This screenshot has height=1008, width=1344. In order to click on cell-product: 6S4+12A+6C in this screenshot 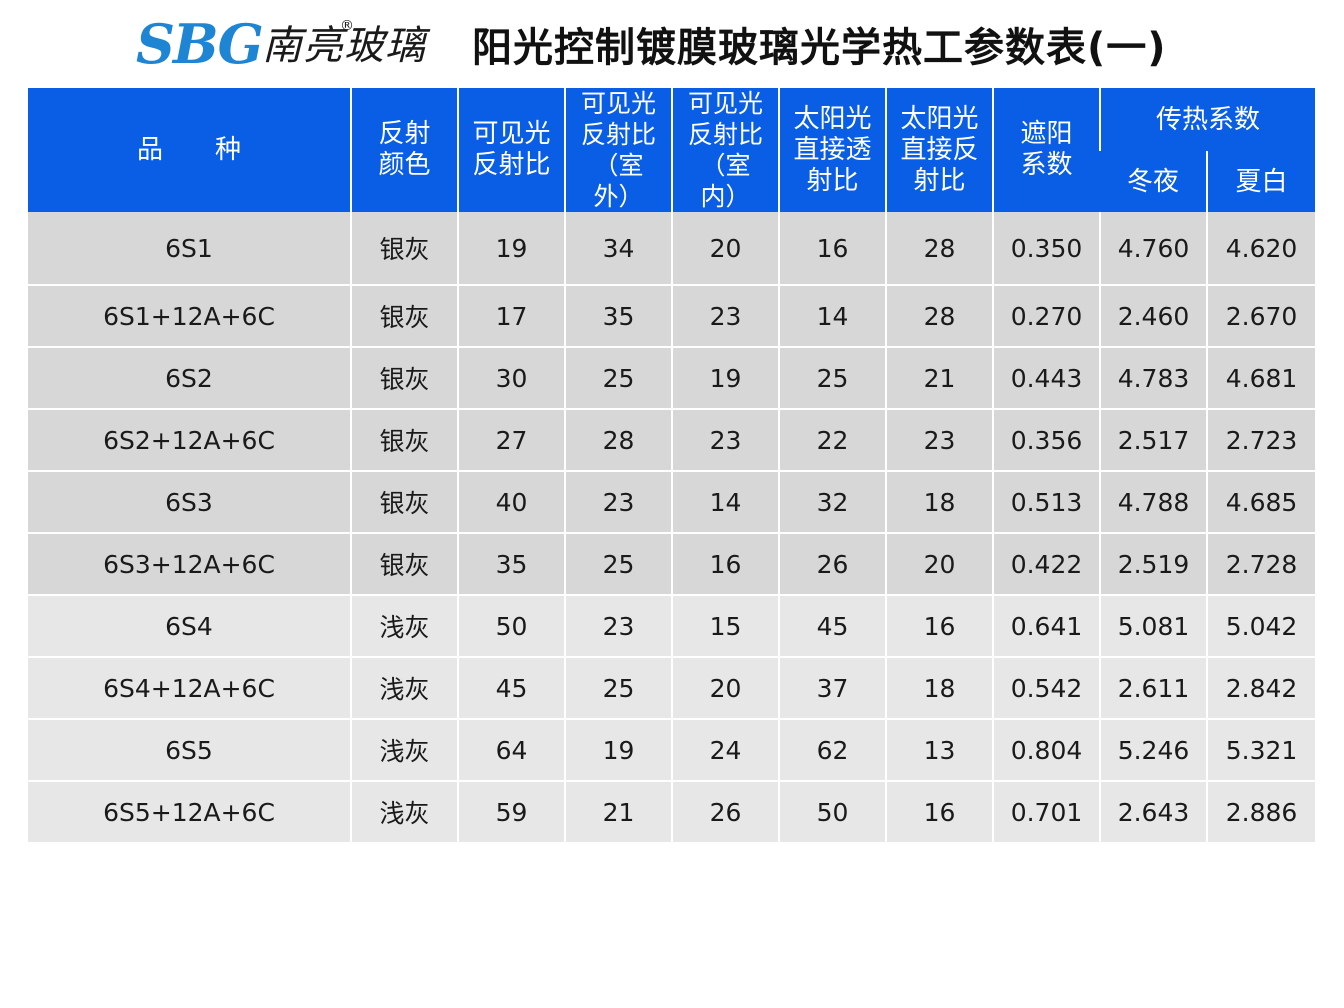, I will do `click(189, 687)`.